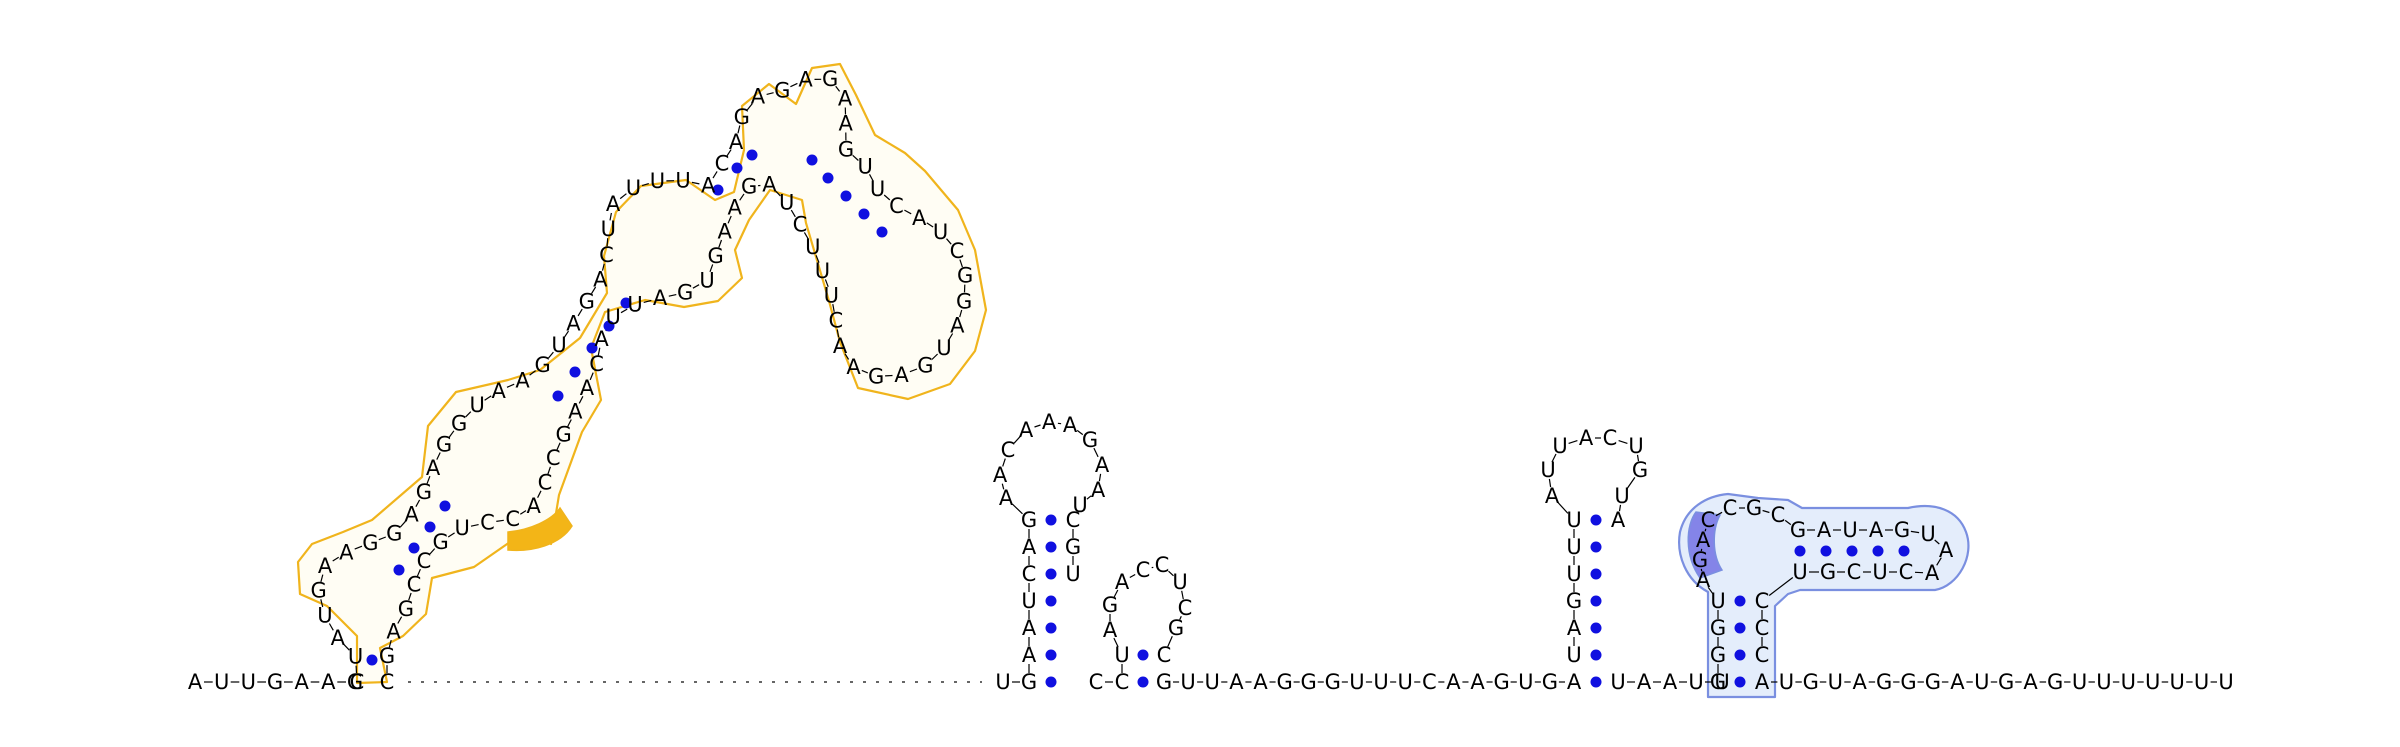 The height and width of the screenshot is (747, 2400). What do you see at coordinates (1670, 682) in the screenshot?
I see `linker-2-base: A` at bounding box center [1670, 682].